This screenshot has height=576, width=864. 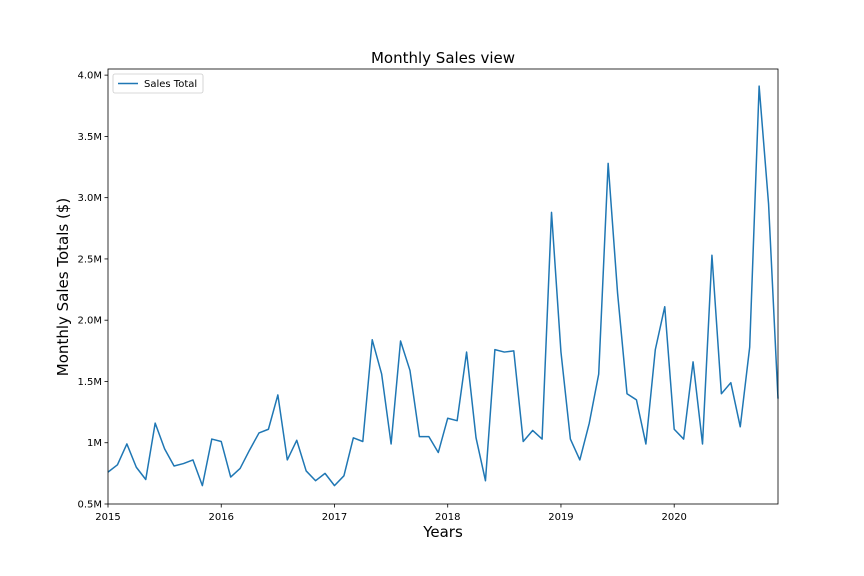 What do you see at coordinates (442, 532) in the screenshot?
I see `x-axis-title: Years` at bounding box center [442, 532].